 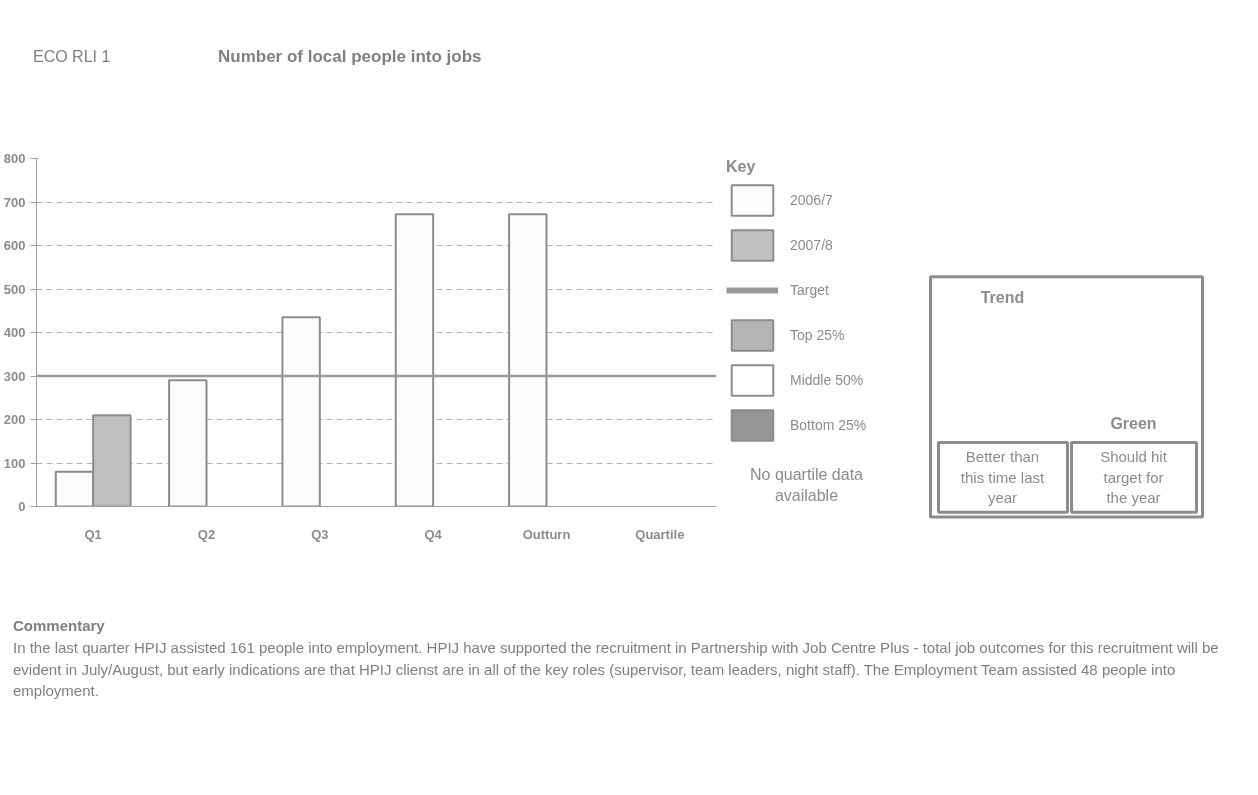 What do you see at coordinates (14, 376) in the screenshot?
I see `y-tick-label: 300` at bounding box center [14, 376].